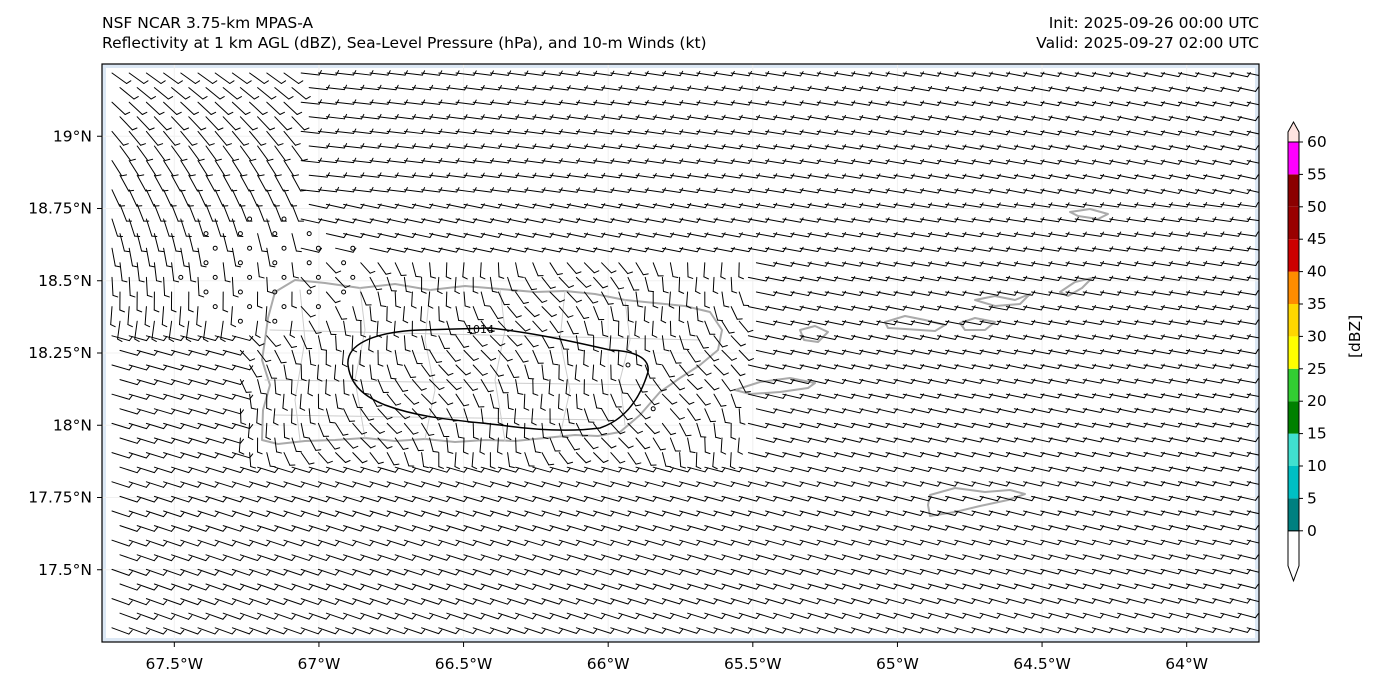  I want to click on y-tick-label: 18°N, so click(72, 425).